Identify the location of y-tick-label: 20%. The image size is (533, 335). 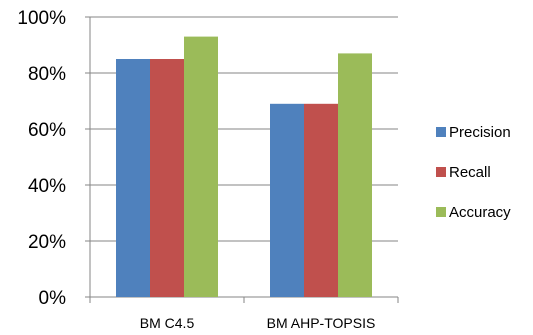
(47, 242).